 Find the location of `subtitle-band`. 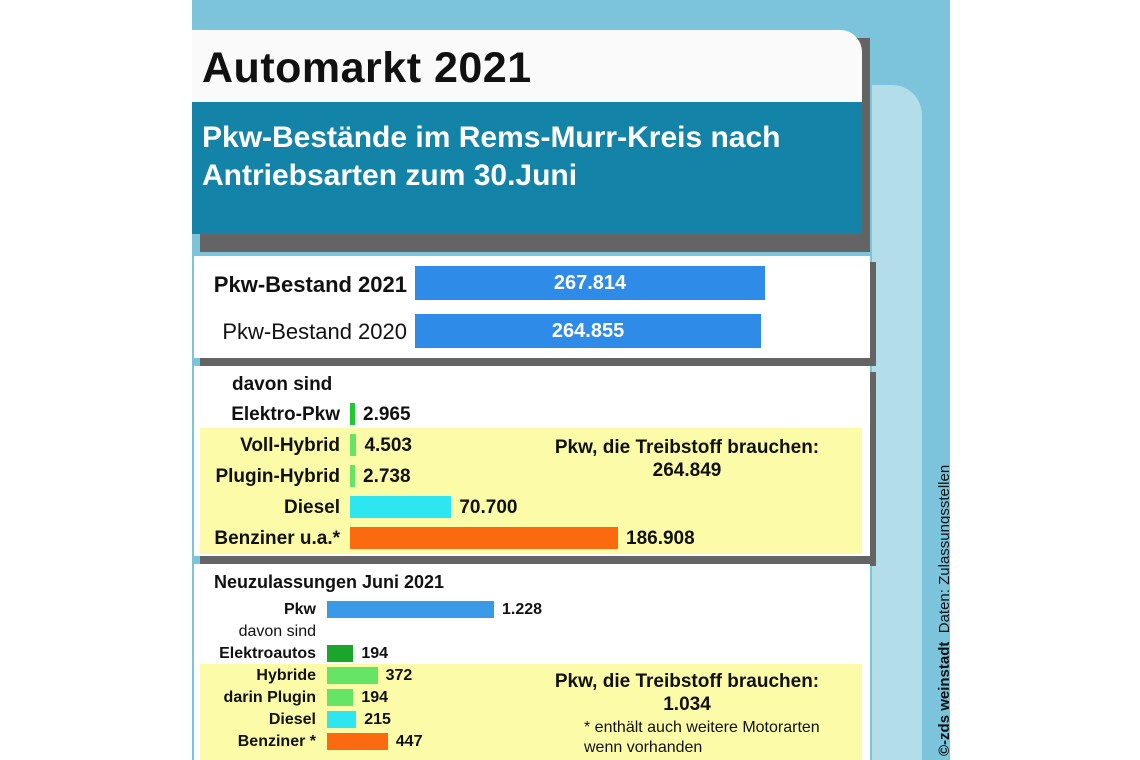

subtitle-band is located at coordinates (527, 168).